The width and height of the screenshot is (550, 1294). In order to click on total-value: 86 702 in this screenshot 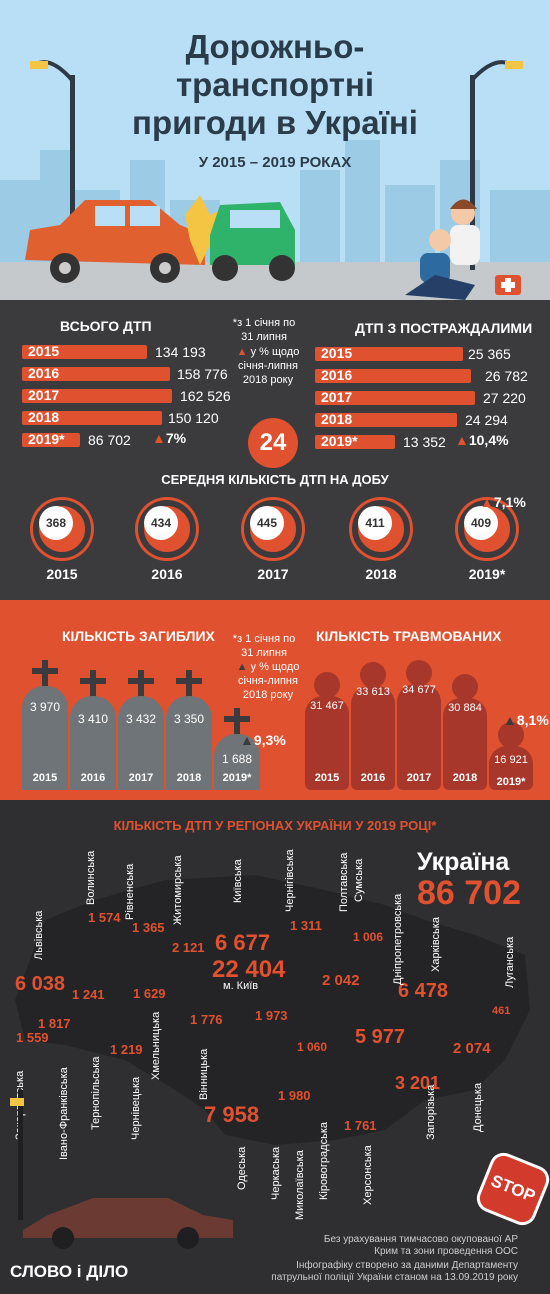, I will do `click(109, 440)`.